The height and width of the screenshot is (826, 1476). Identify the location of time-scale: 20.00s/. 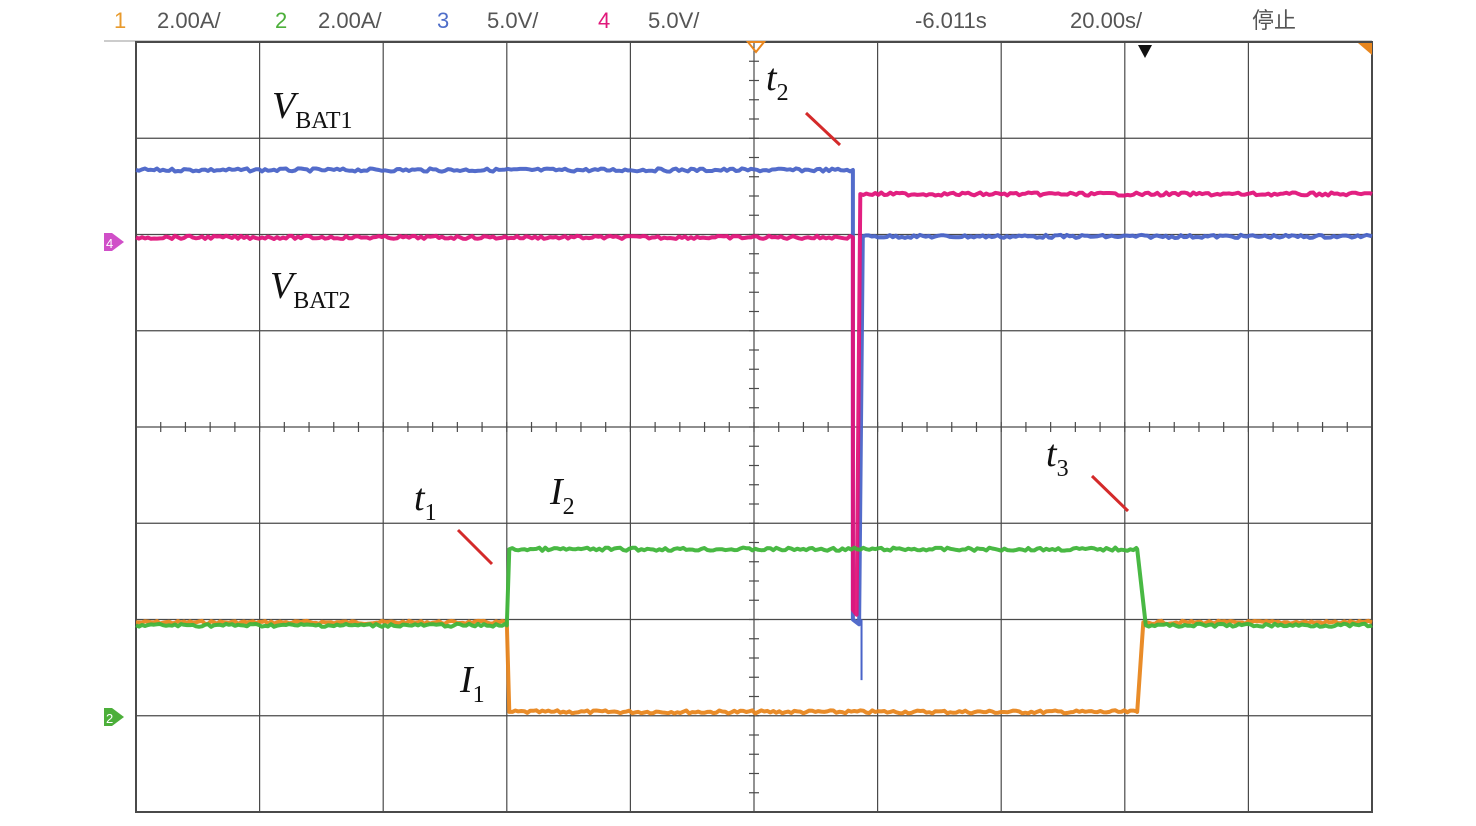
(1106, 20).